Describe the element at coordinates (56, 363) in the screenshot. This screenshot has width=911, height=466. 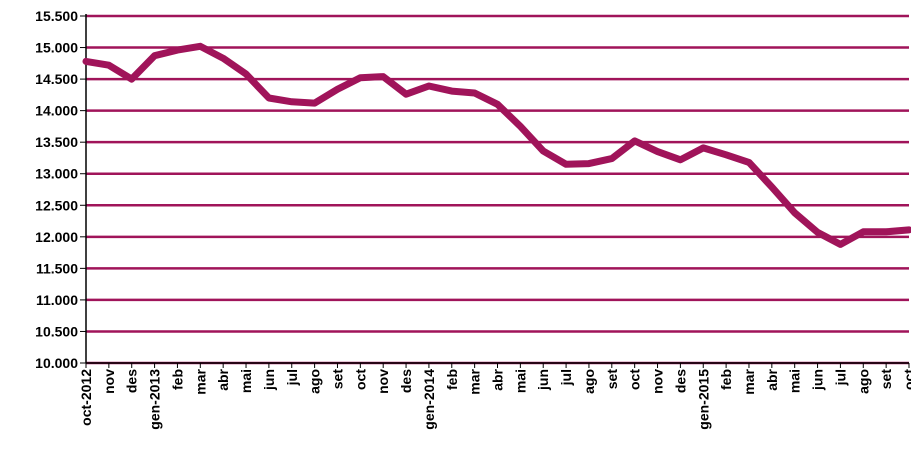
I see `y-tick-label: 10.000` at that location.